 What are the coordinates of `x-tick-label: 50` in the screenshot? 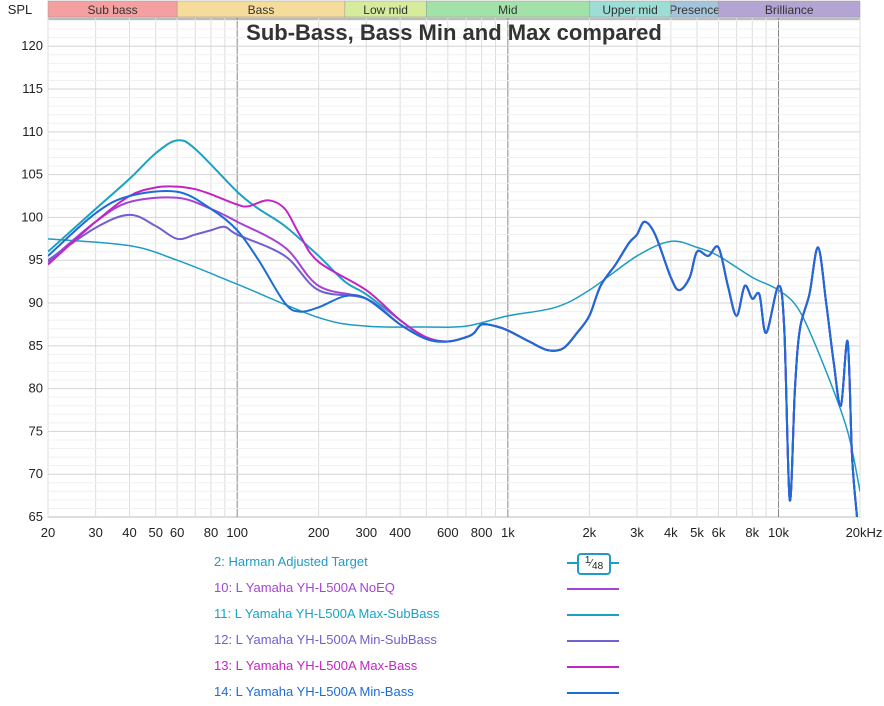 It's located at (155, 532).